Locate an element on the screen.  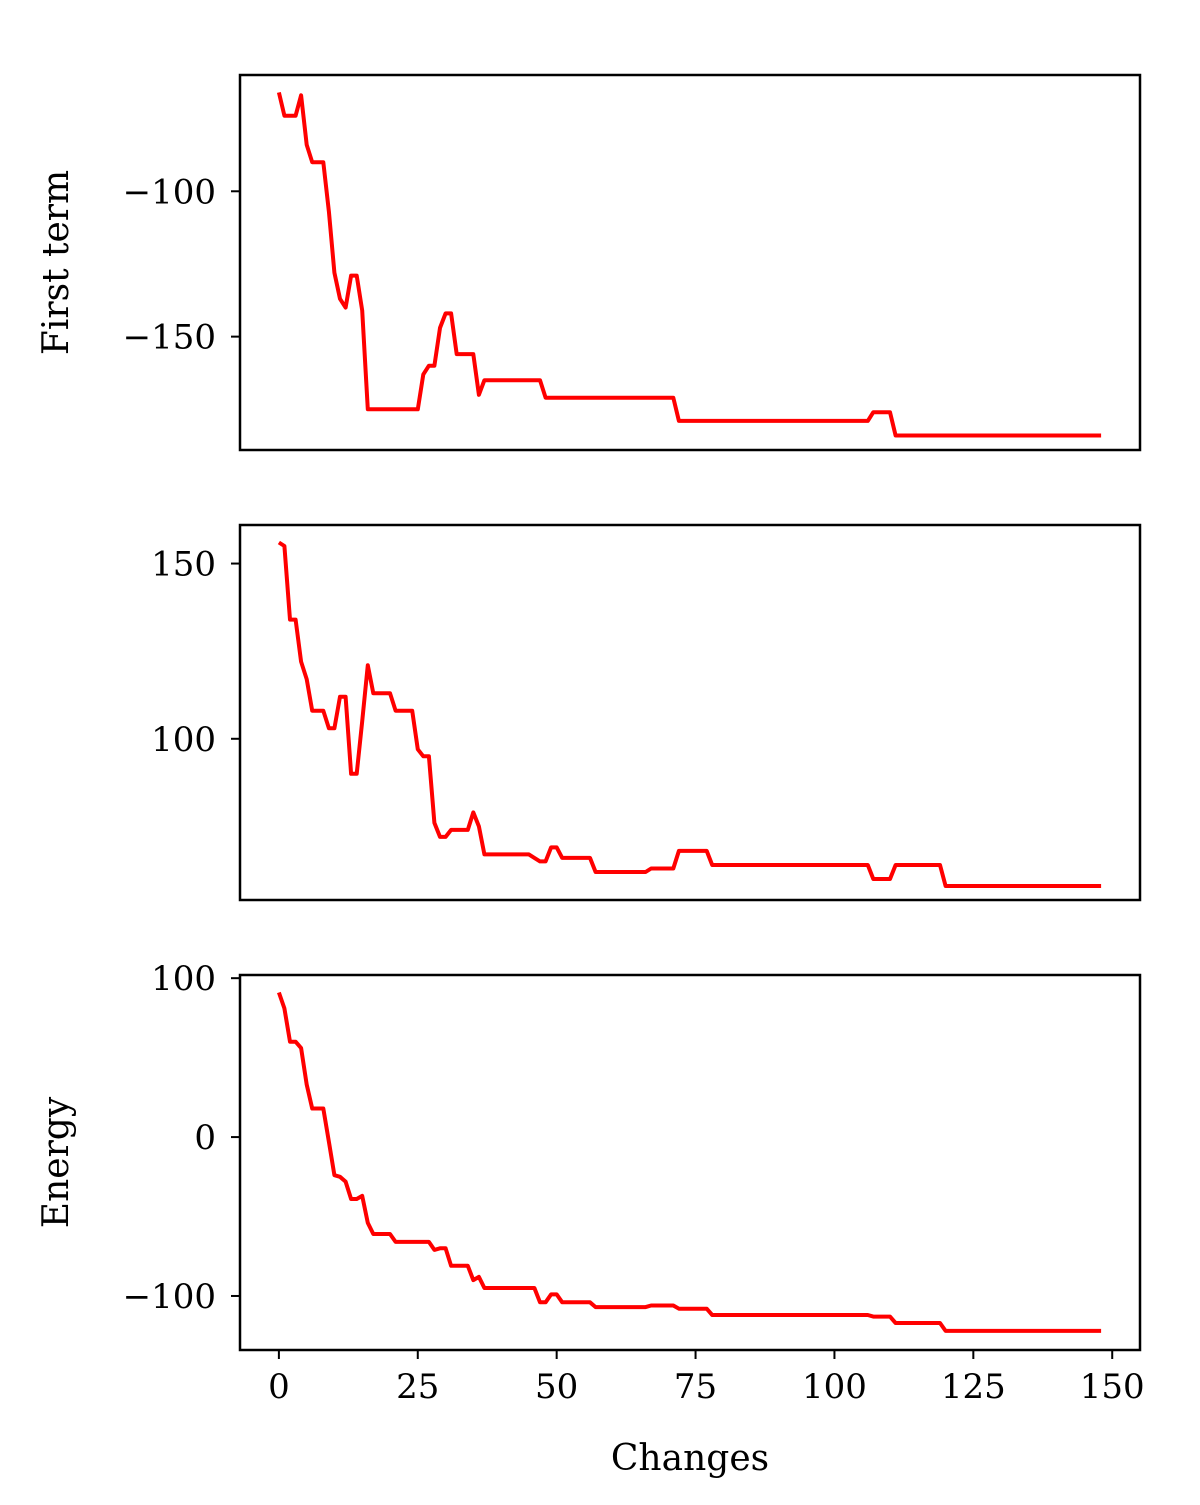
x-tick-label: 75 is located at coordinates (695, 1387).